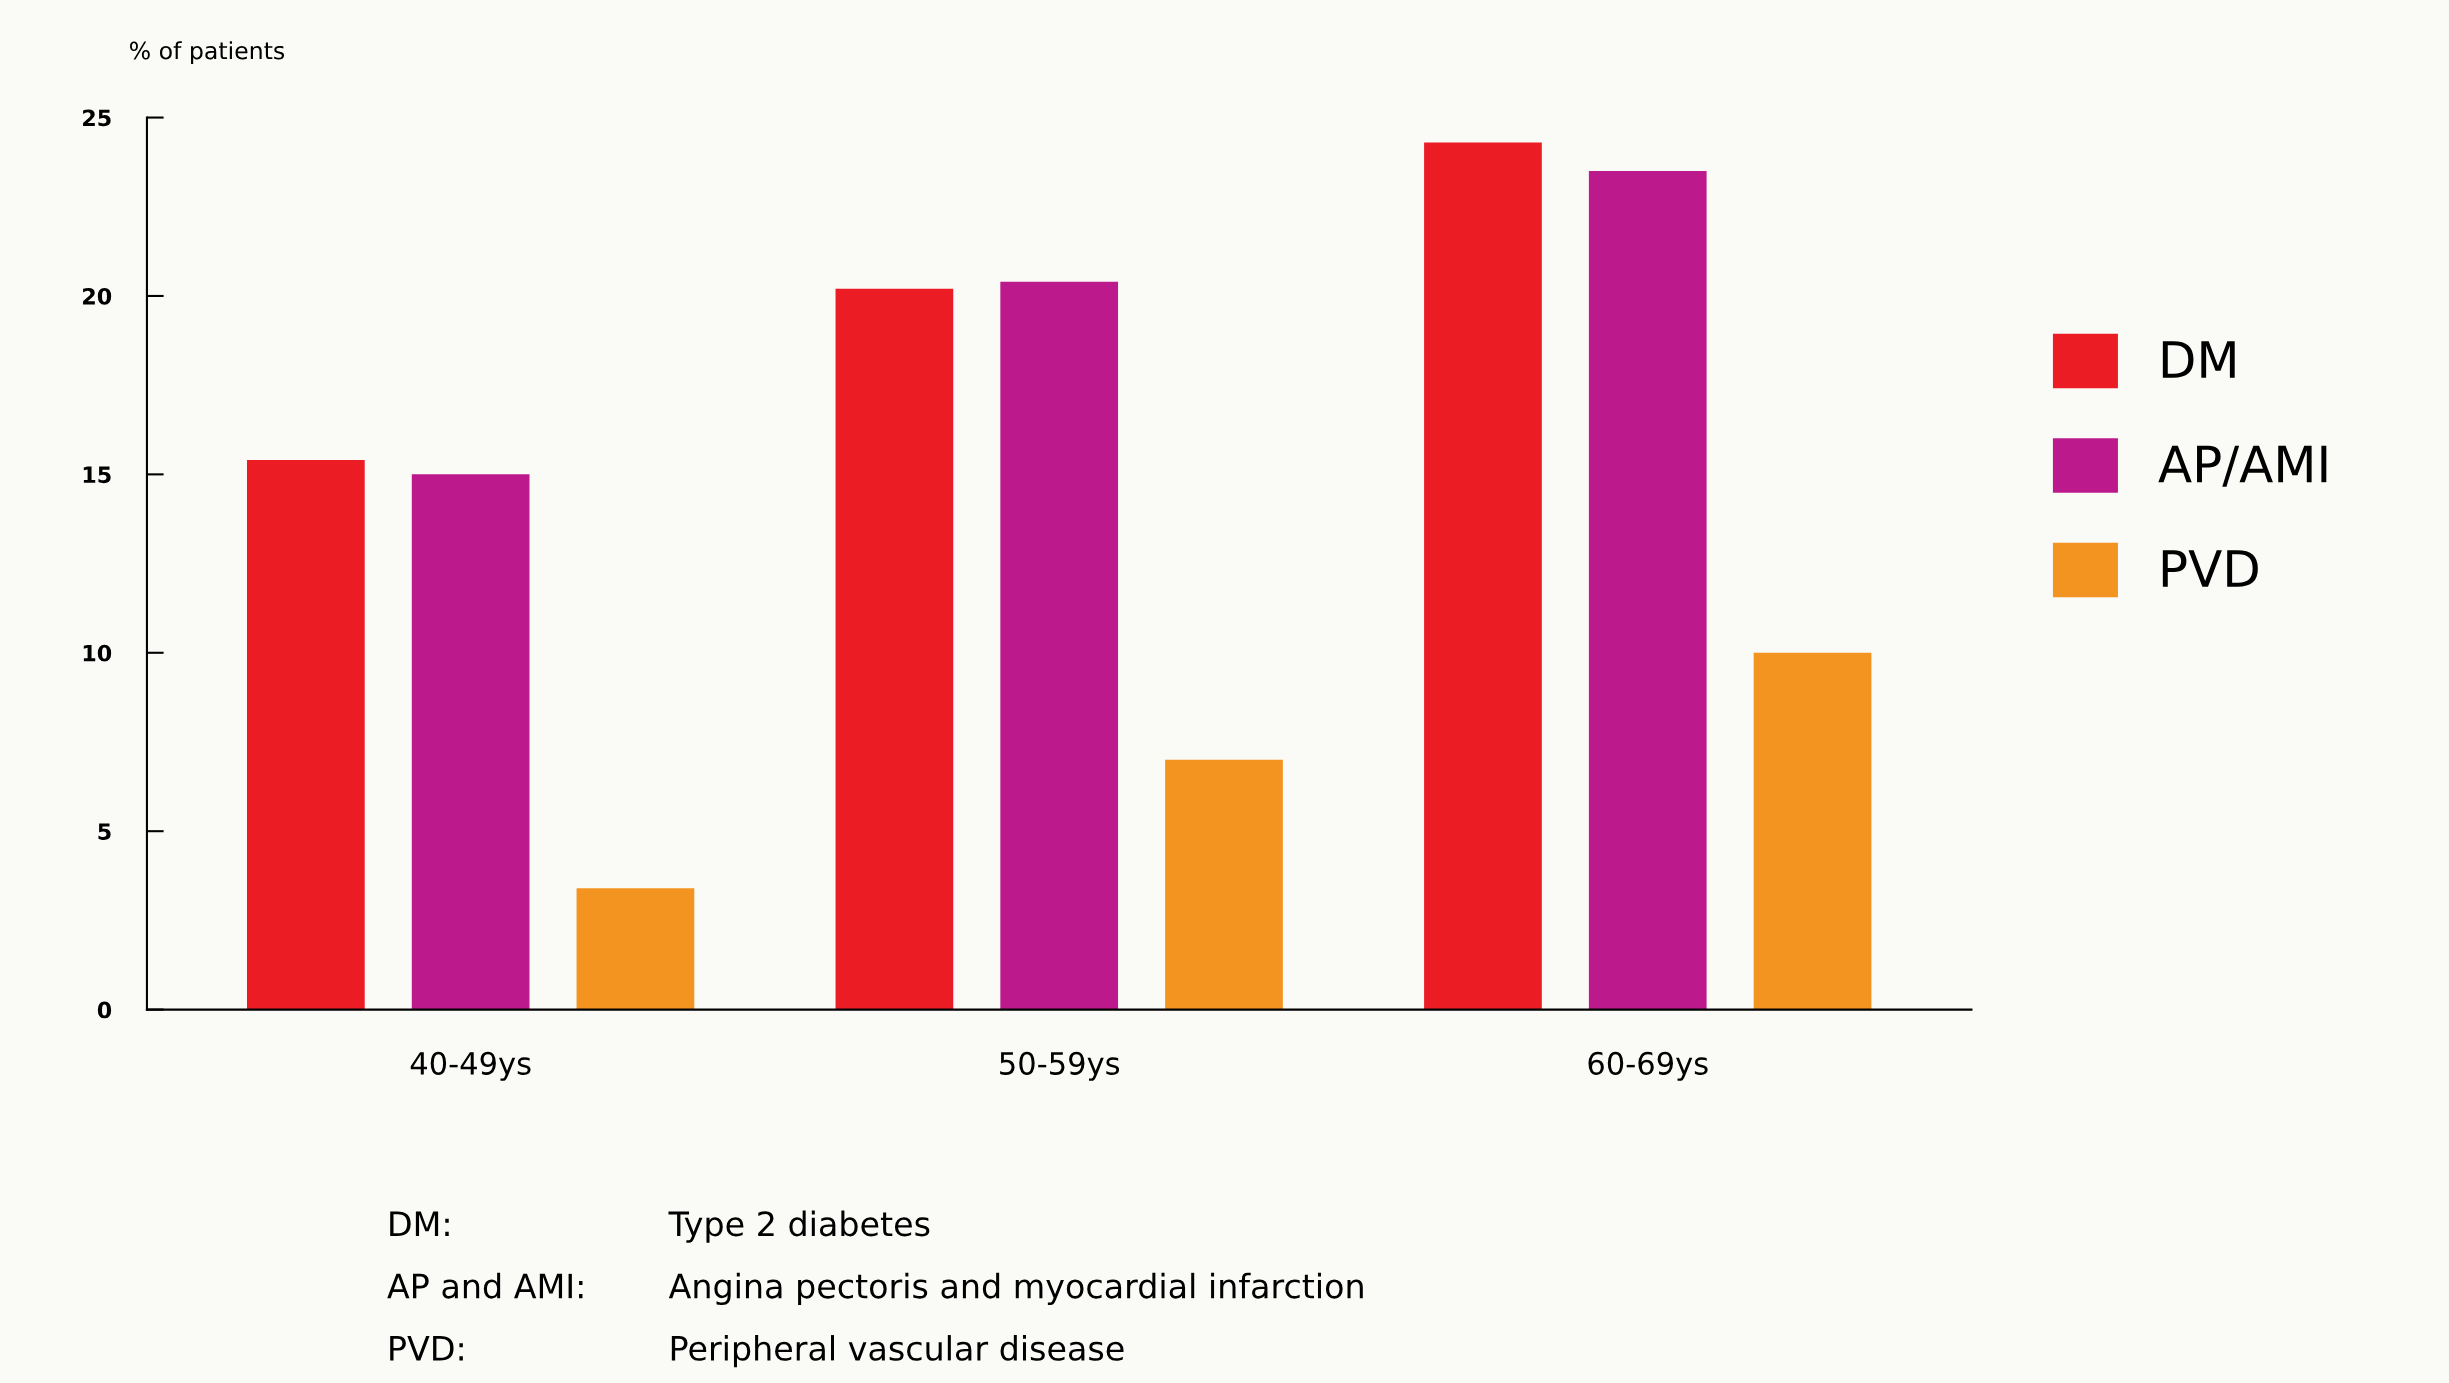 This screenshot has width=2449, height=1383. Describe the element at coordinates (426, 1348) in the screenshot. I see `text: PVD:` at that location.